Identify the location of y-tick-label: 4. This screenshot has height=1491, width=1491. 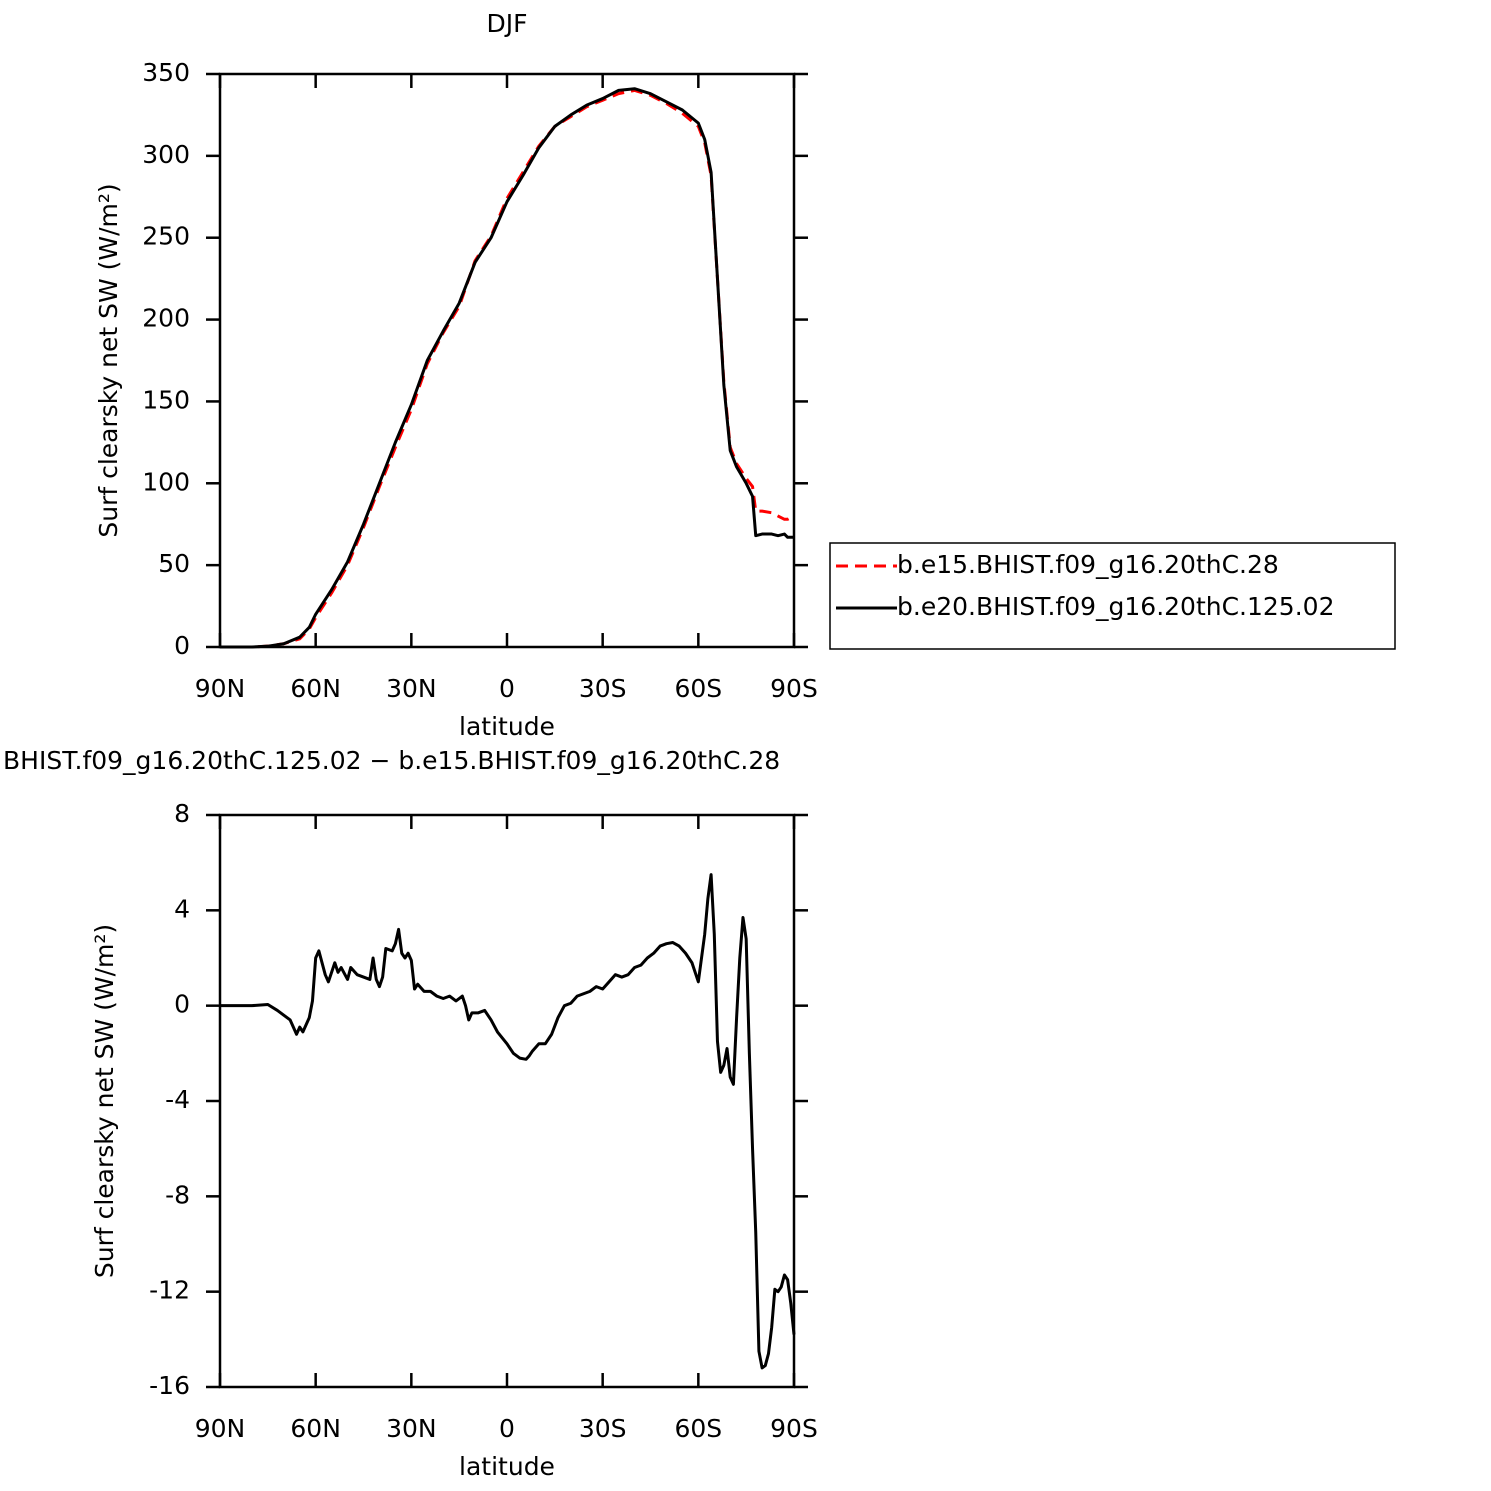
(182, 908).